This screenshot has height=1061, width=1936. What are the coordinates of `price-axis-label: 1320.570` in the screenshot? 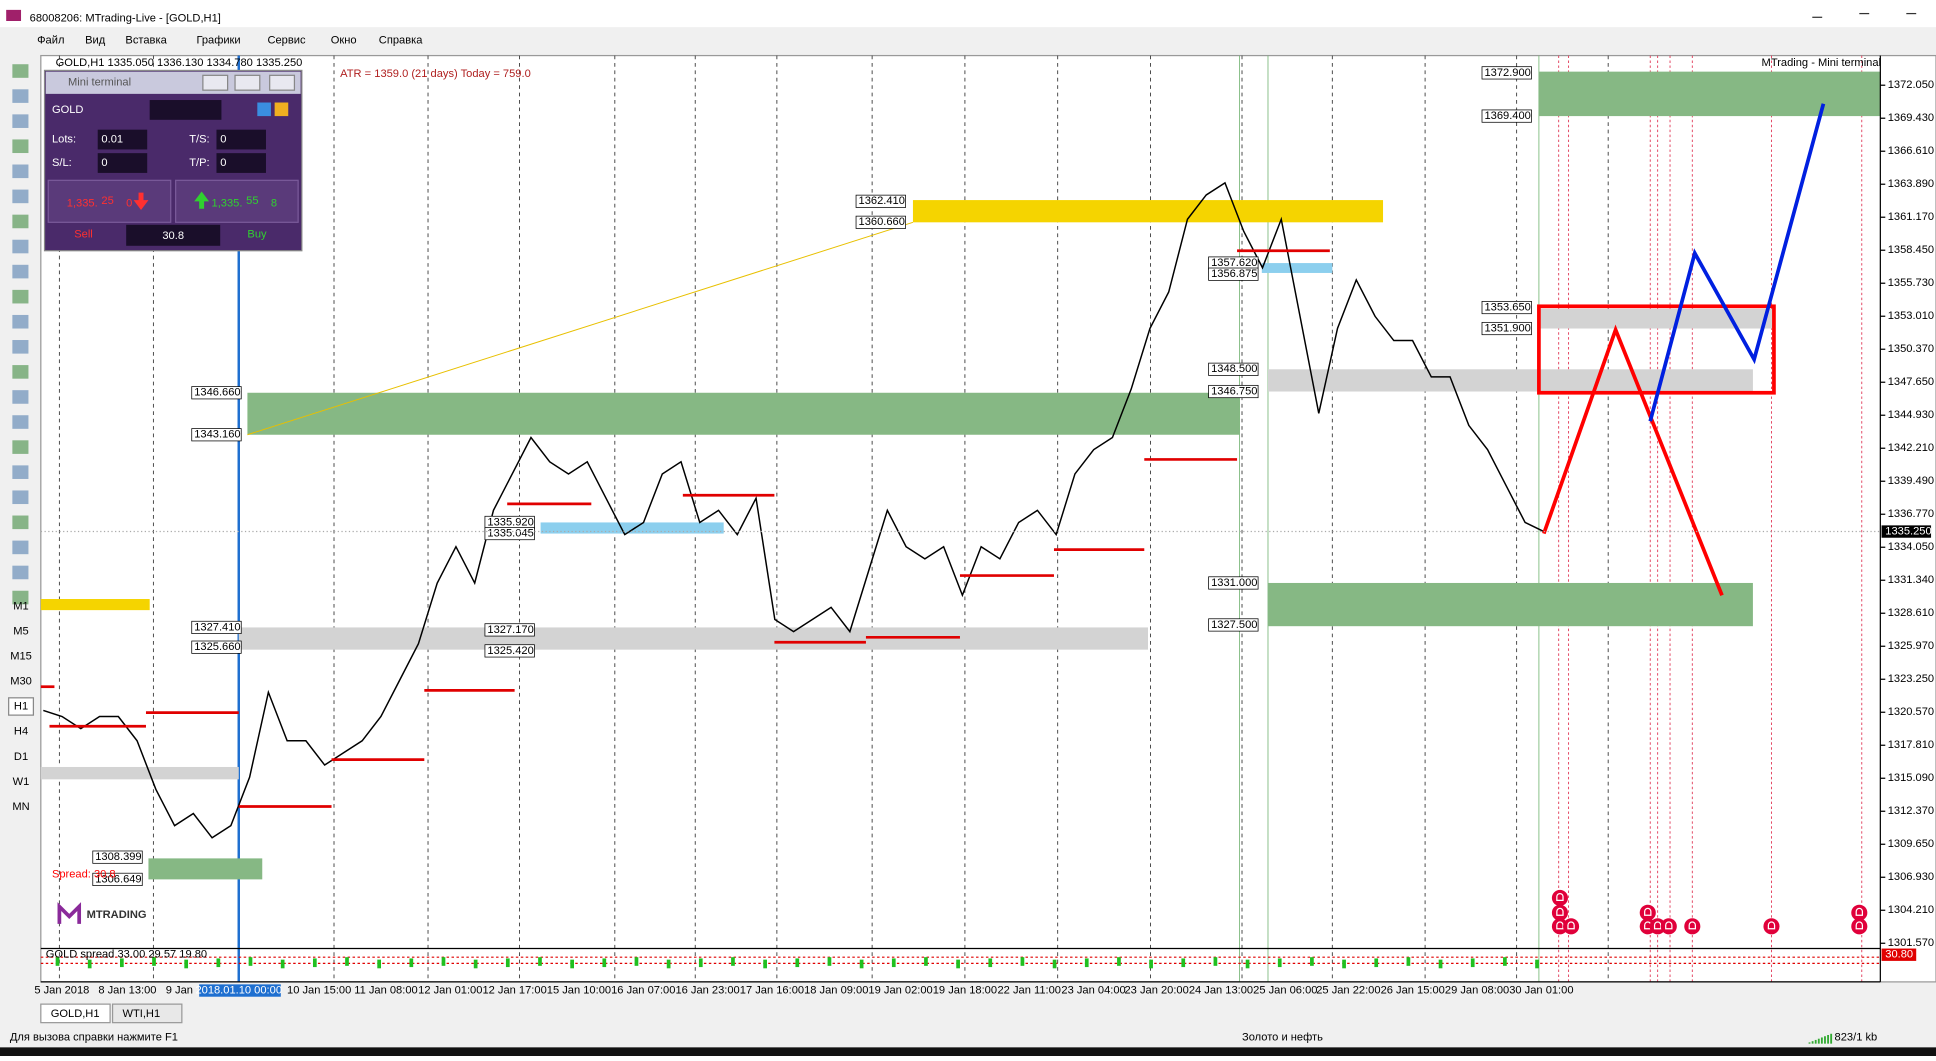 It's located at (1911, 712).